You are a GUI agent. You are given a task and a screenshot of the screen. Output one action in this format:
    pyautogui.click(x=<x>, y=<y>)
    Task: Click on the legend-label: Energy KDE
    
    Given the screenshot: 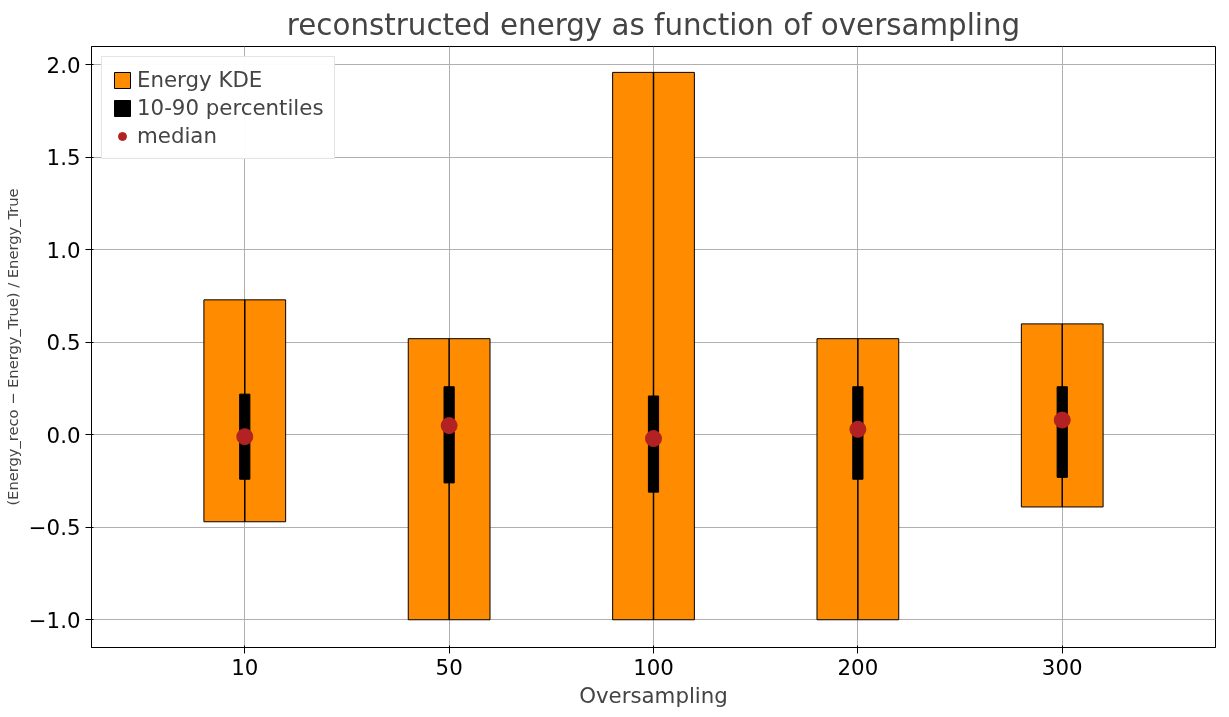 What is the action you would take?
    pyautogui.click(x=200, y=79)
    